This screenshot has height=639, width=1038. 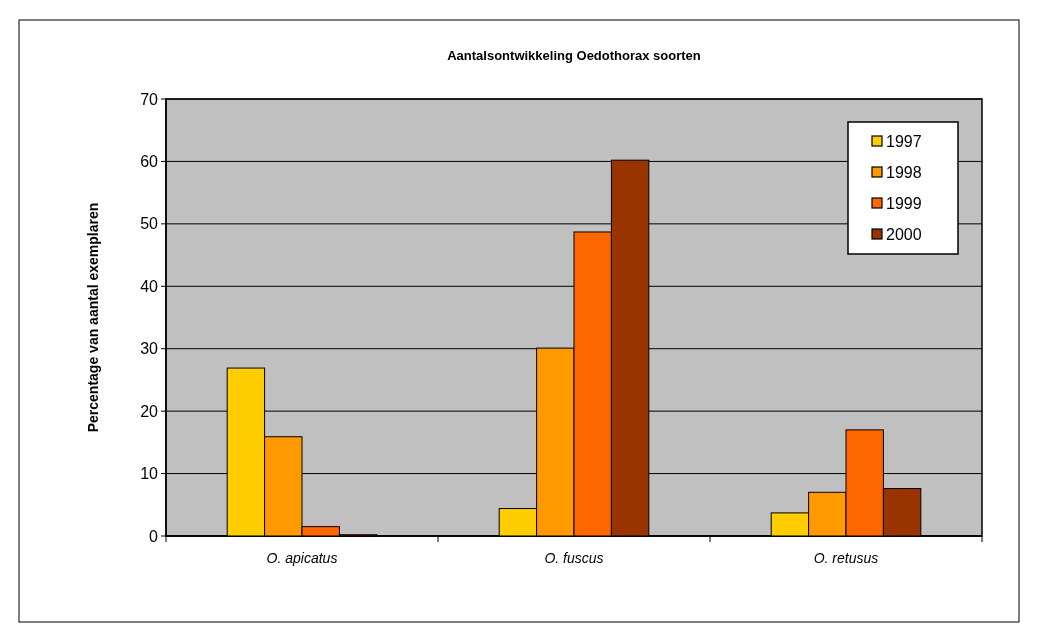 What do you see at coordinates (149, 162) in the screenshot?
I see `y-tick-label: 60` at bounding box center [149, 162].